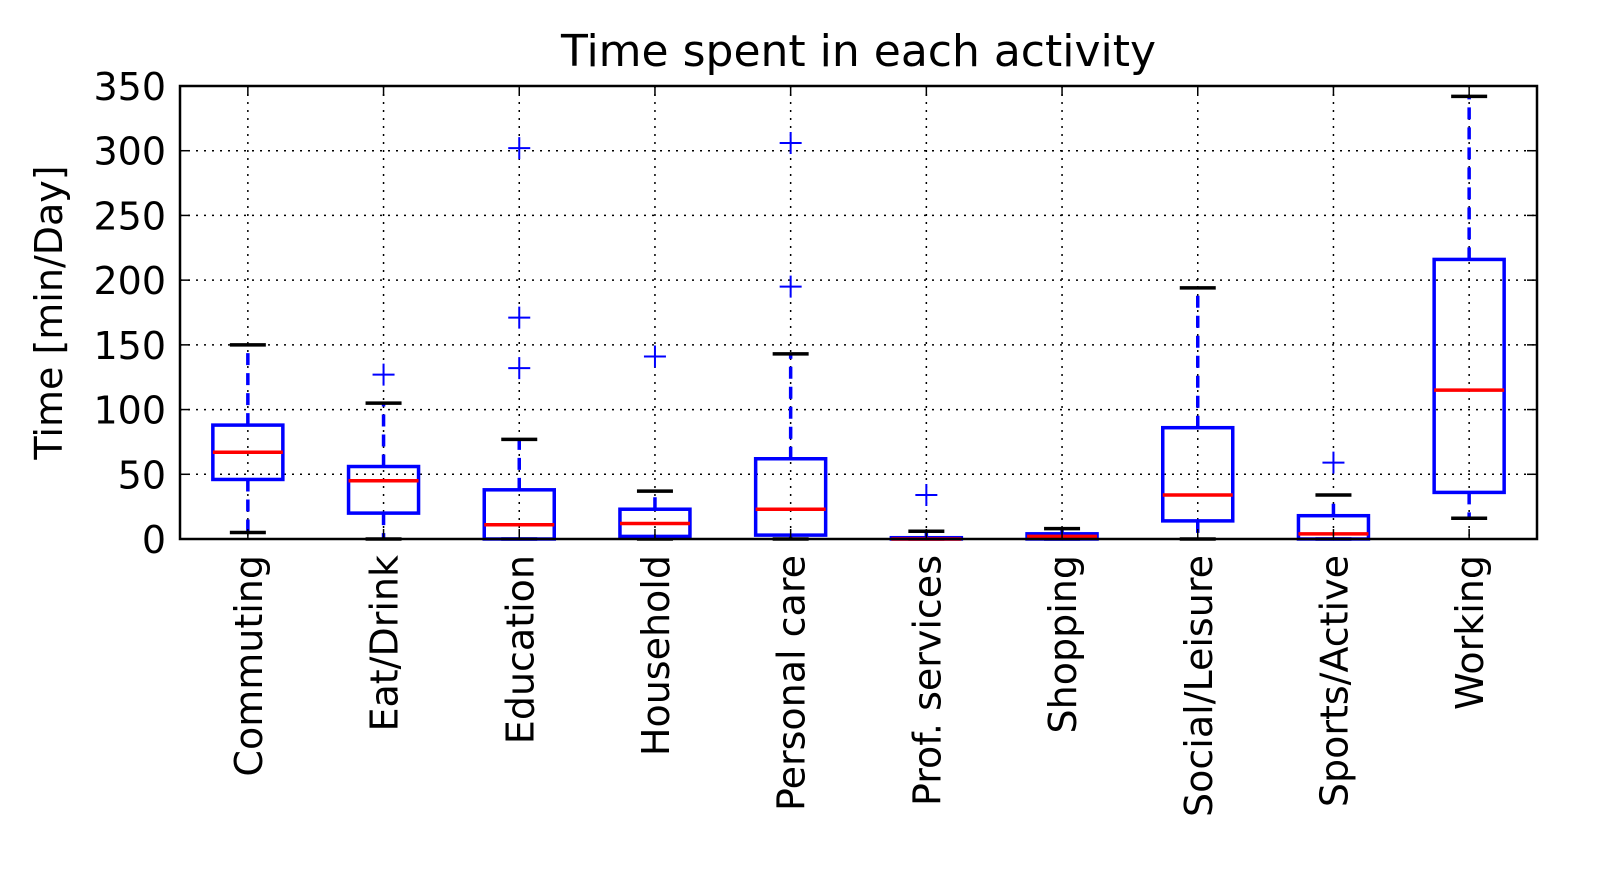  Describe the element at coordinates (858, 51) in the screenshot. I see `chart-title: Time spent in each activity` at that location.